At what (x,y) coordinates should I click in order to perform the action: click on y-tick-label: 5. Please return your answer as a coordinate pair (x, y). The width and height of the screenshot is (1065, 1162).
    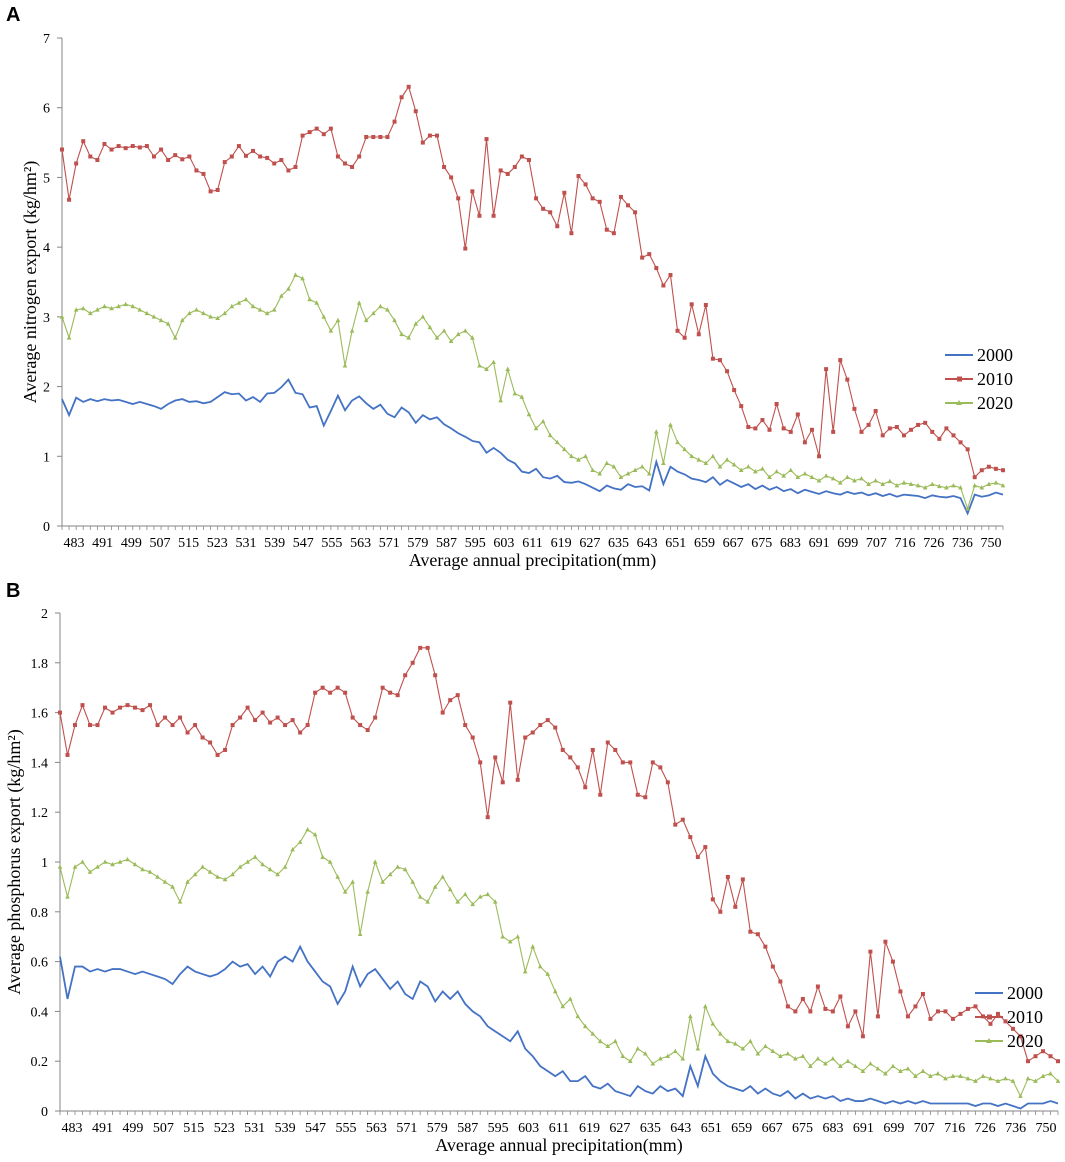
    Looking at the image, I should click on (46, 178).